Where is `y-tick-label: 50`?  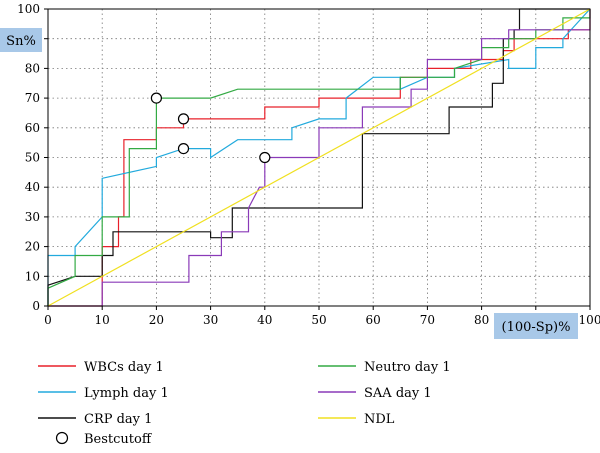
y-tick-label: 50 is located at coordinates (32, 158).